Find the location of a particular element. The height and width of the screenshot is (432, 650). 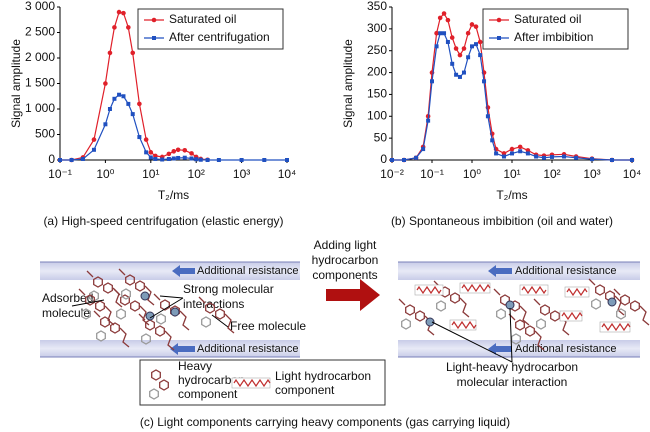

x-tick-label: 10¹ is located at coordinates (511, 174).